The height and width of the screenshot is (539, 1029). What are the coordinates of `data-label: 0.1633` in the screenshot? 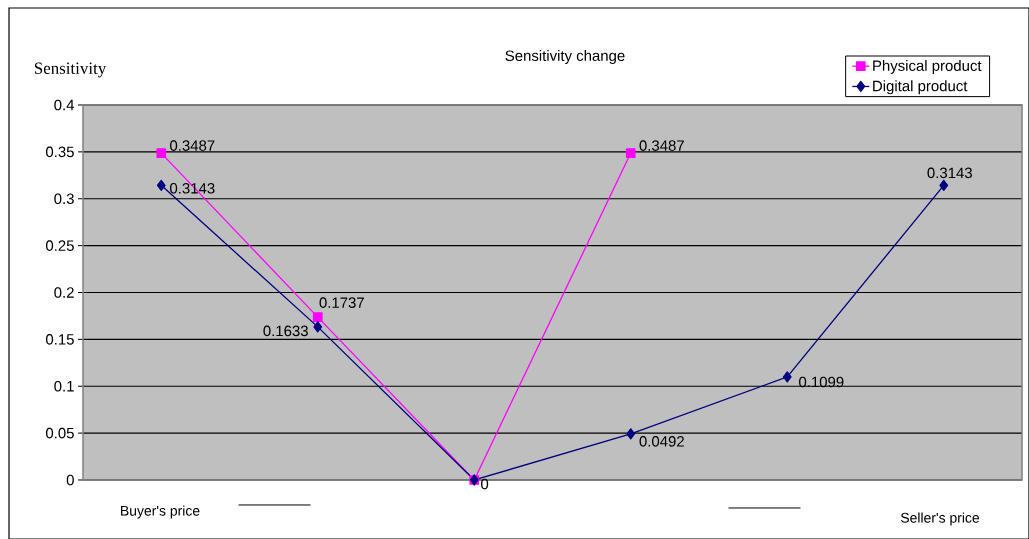 It's located at (285, 331).